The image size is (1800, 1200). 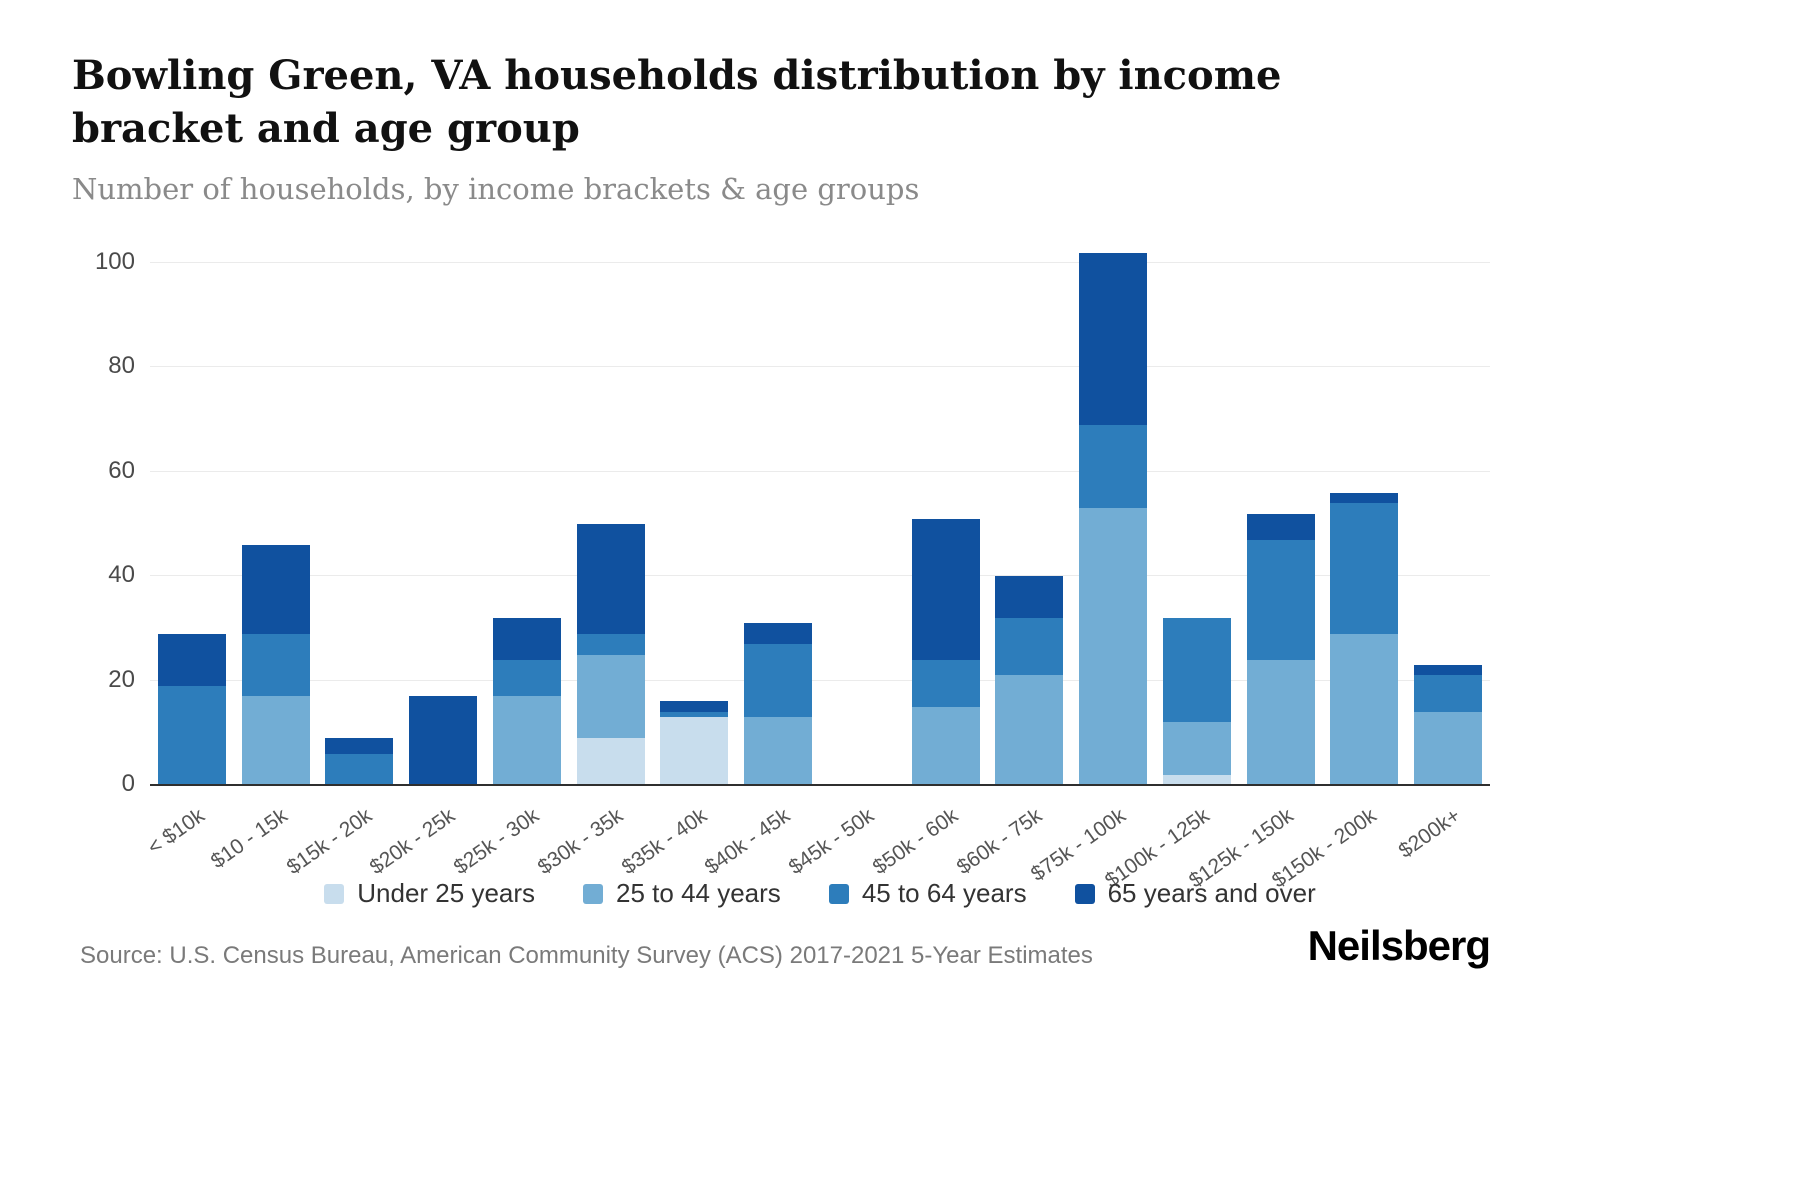 I want to click on x-axis-tick-label: < $10k, so click(x=176, y=832).